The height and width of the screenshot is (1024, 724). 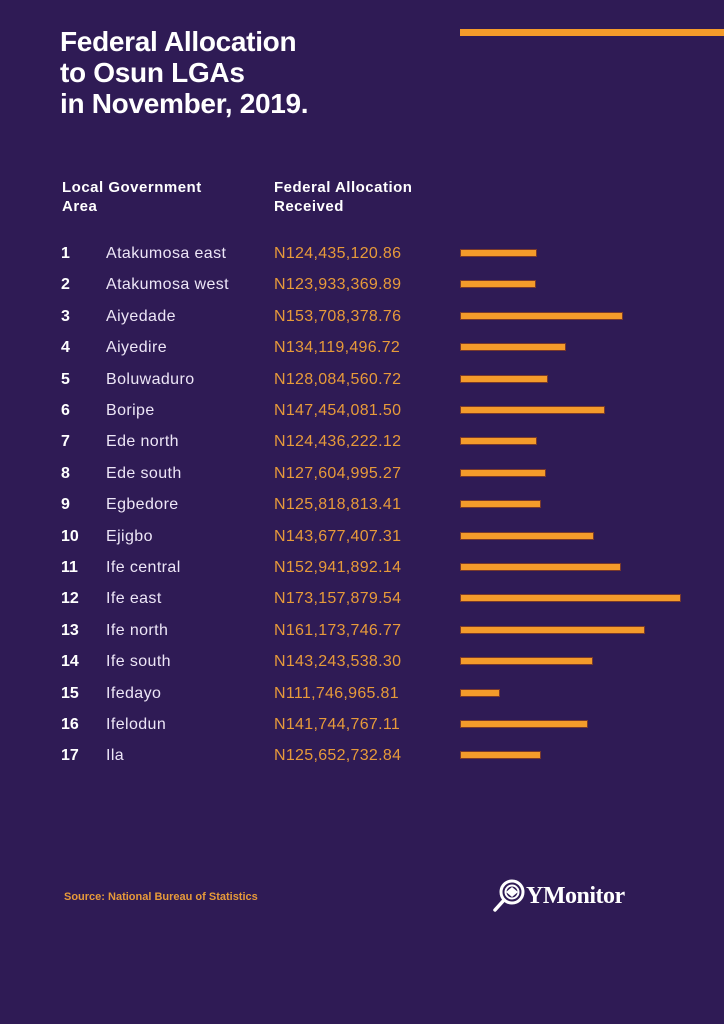 I want to click on ymonitor-logo: YMonitor, so click(x=558, y=896).